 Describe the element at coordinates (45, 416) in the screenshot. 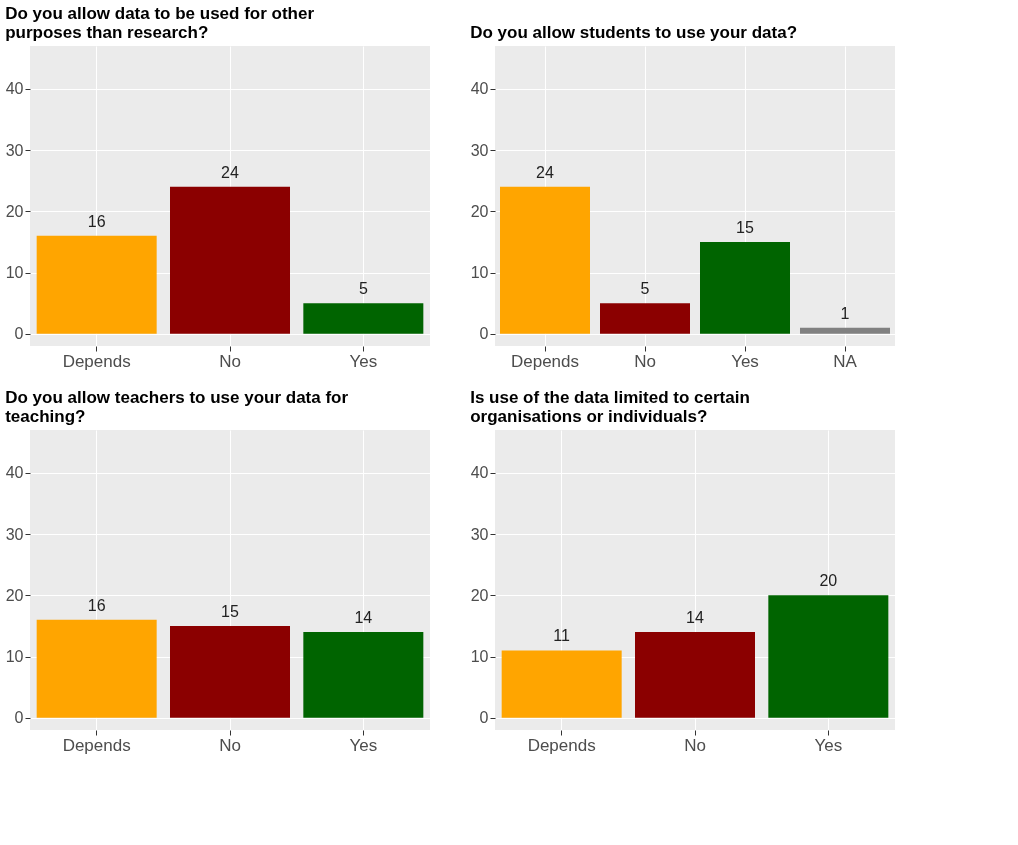

I see `text: teaching?` at that location.